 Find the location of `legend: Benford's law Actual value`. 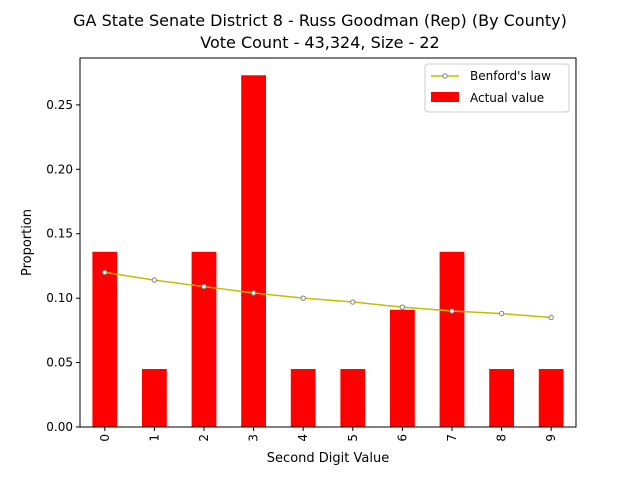

legend: Benford's law Actual value is located at coordinates (497, 88).